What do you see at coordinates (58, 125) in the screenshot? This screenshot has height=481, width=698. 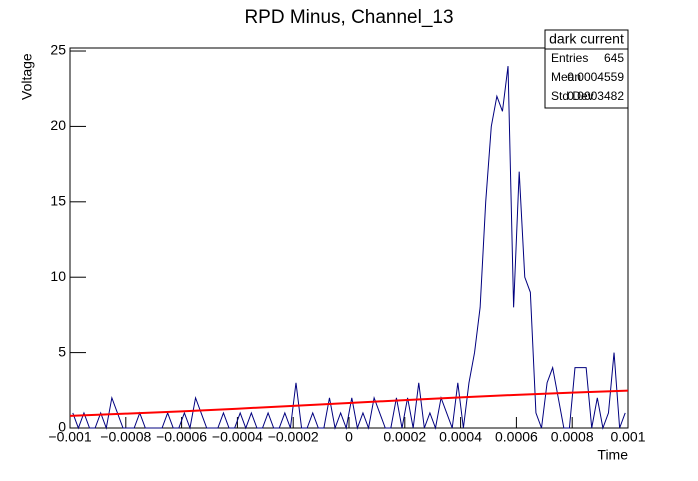 I see `y-tick-label: 20` at bounding box center [58, 125].